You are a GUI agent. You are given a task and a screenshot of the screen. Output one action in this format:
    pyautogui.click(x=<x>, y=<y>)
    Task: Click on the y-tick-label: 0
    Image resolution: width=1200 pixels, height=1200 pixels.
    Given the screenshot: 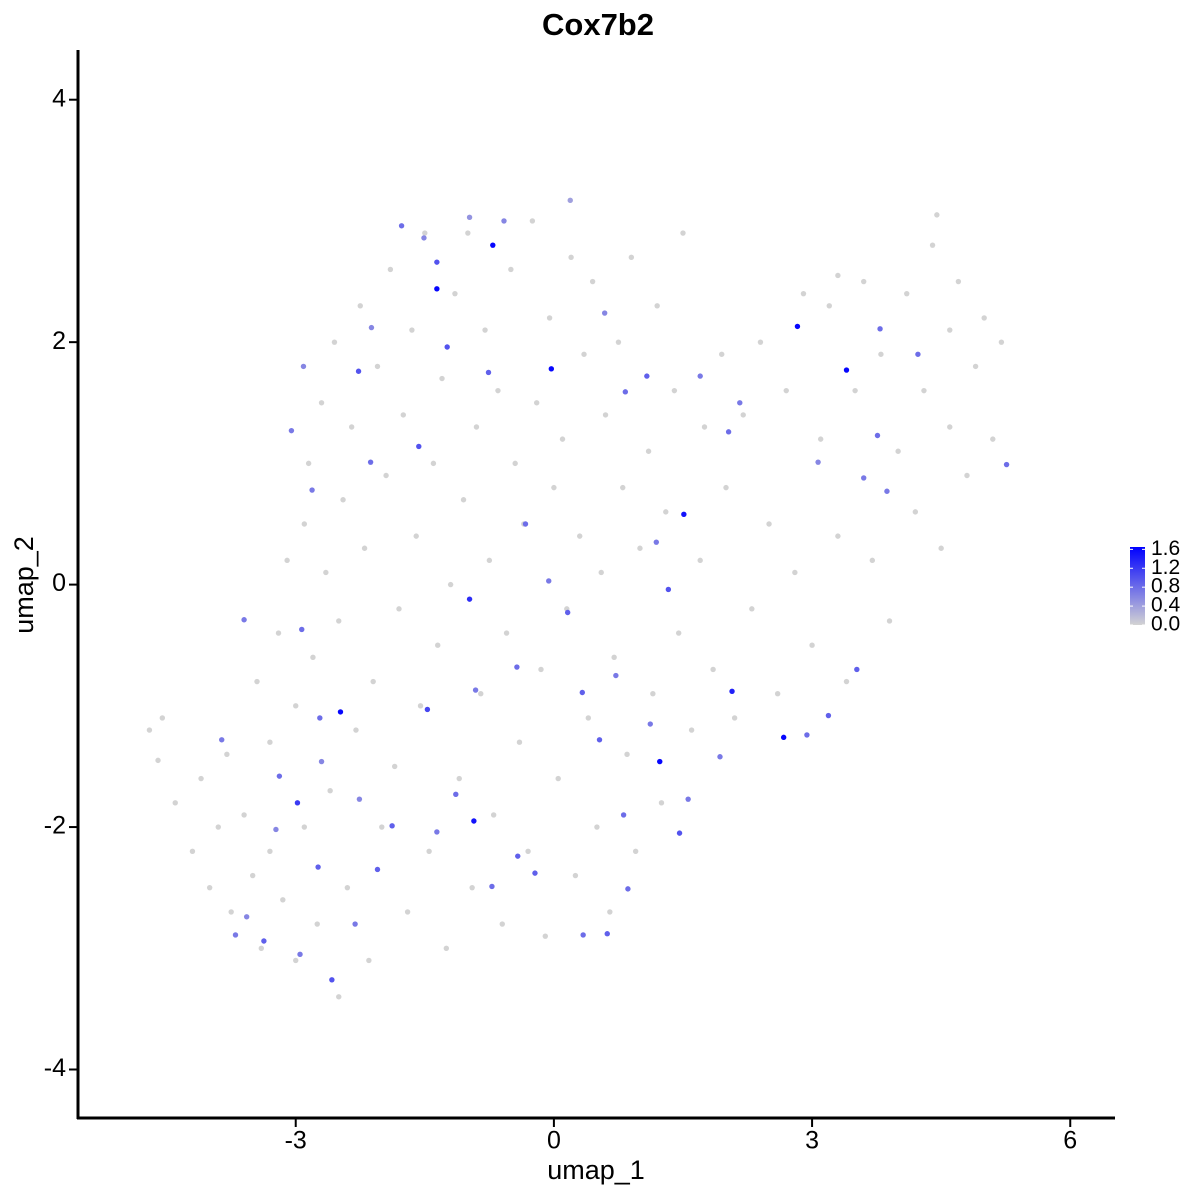 What is the action you would take?
    pyautogui.click(x=59, y=583)
    